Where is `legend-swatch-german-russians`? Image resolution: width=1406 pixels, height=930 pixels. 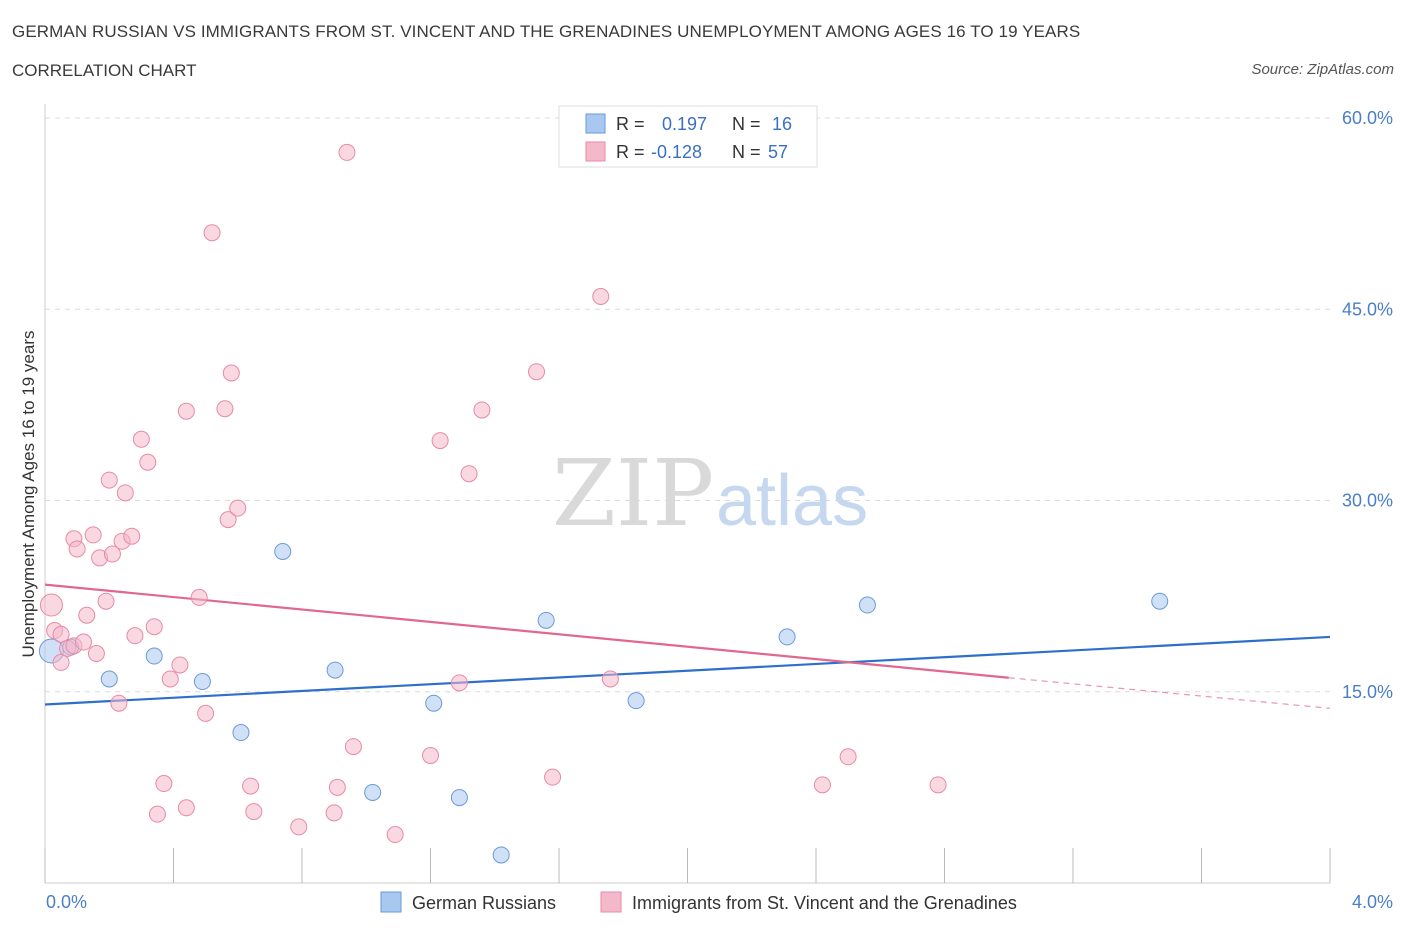 legend-swatch-german-russians is located at coordinates (595, 123).